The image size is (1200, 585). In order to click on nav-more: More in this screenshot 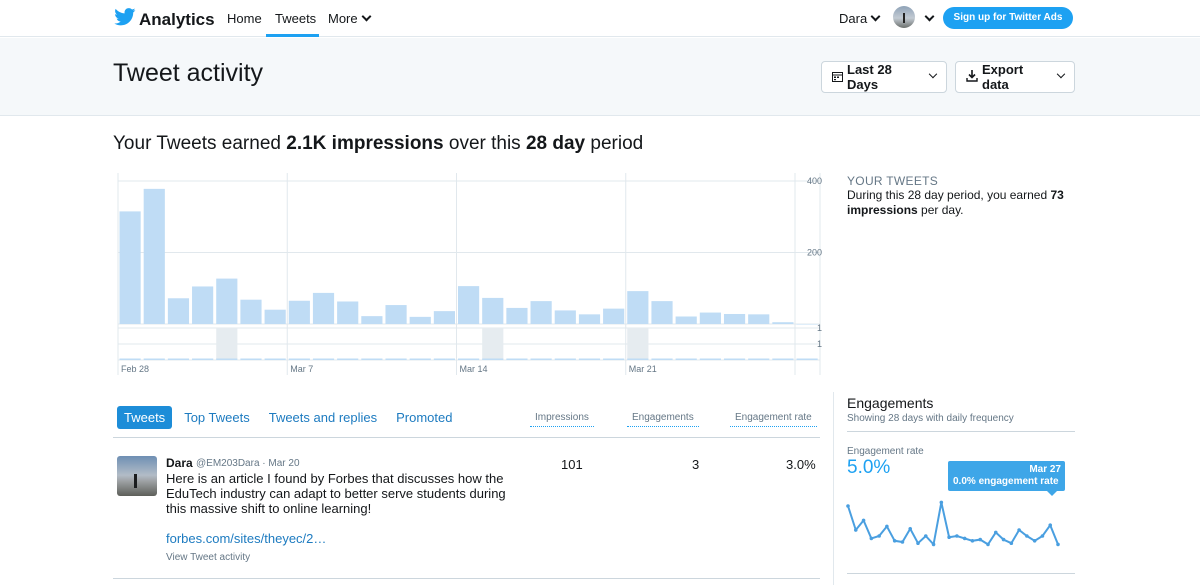, I will do `click(350, 18)`.